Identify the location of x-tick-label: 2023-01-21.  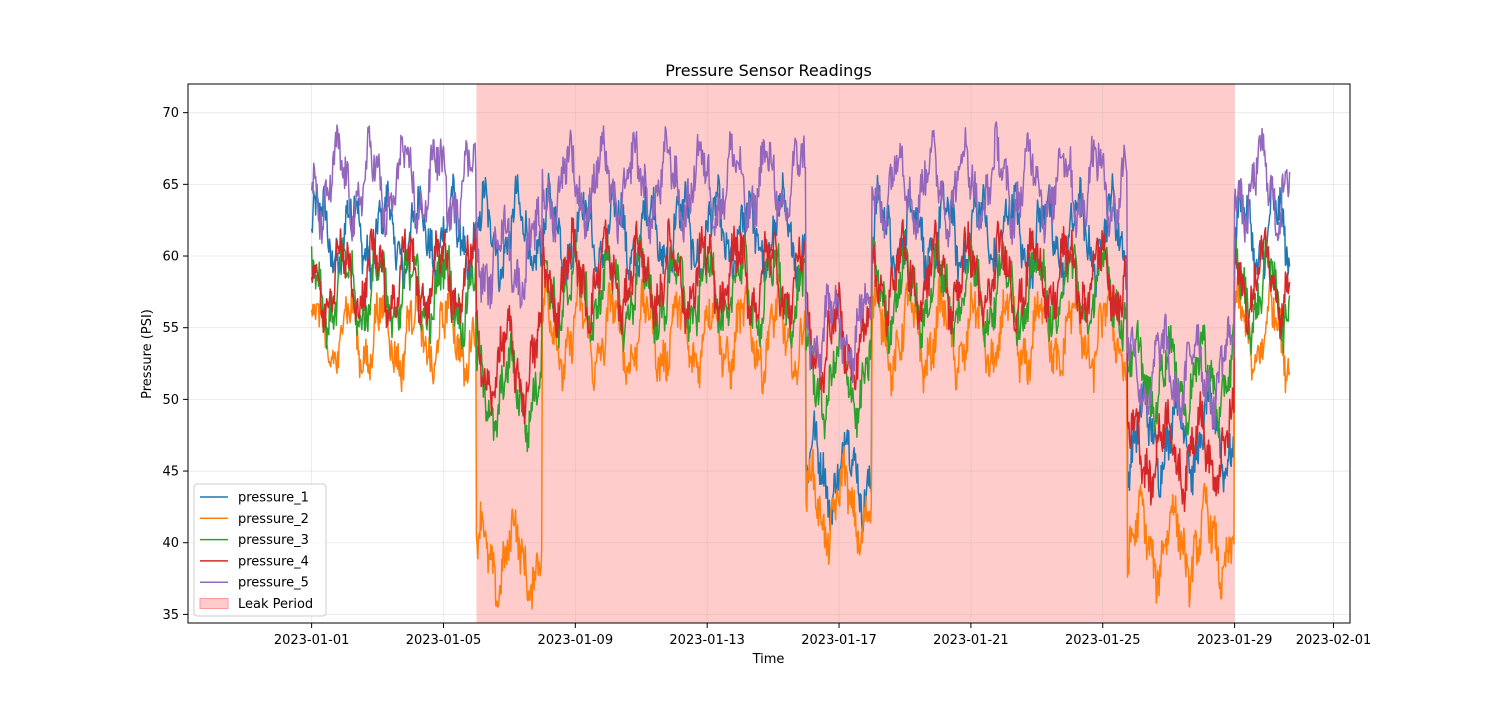
(971, 640).